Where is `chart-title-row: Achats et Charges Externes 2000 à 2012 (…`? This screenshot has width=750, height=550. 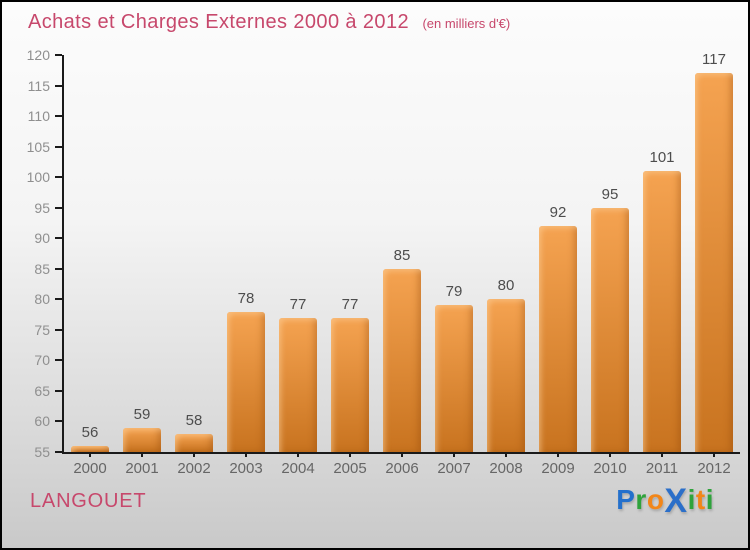
chart-title-row: Achats et Charges Externes 2000 à 2012 (… is located at coordinates (269, 22).